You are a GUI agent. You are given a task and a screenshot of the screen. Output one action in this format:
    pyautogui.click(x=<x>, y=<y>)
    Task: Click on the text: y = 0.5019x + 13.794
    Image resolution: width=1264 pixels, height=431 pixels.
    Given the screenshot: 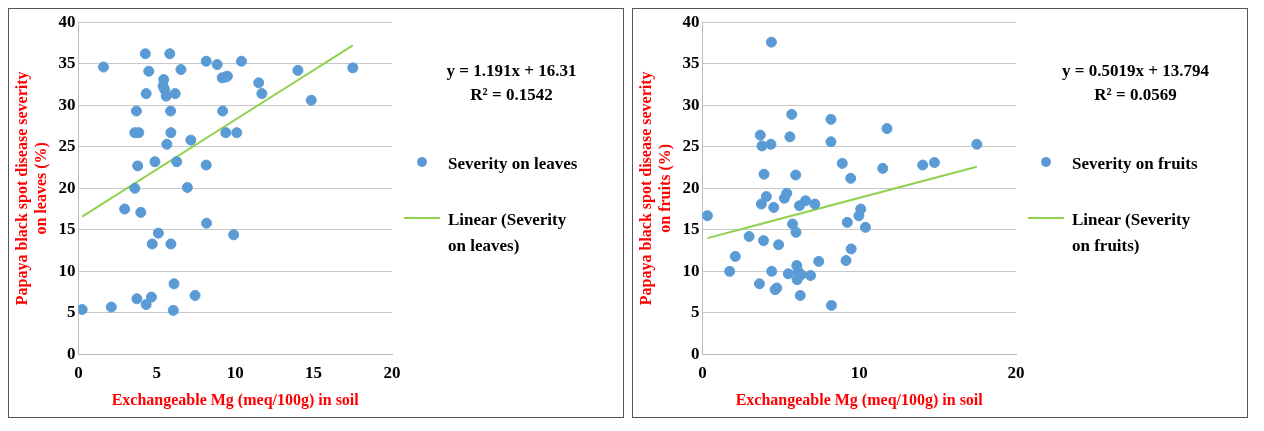 What is the action you would take?
    pyautogui.click(x=1135, y=71)
    